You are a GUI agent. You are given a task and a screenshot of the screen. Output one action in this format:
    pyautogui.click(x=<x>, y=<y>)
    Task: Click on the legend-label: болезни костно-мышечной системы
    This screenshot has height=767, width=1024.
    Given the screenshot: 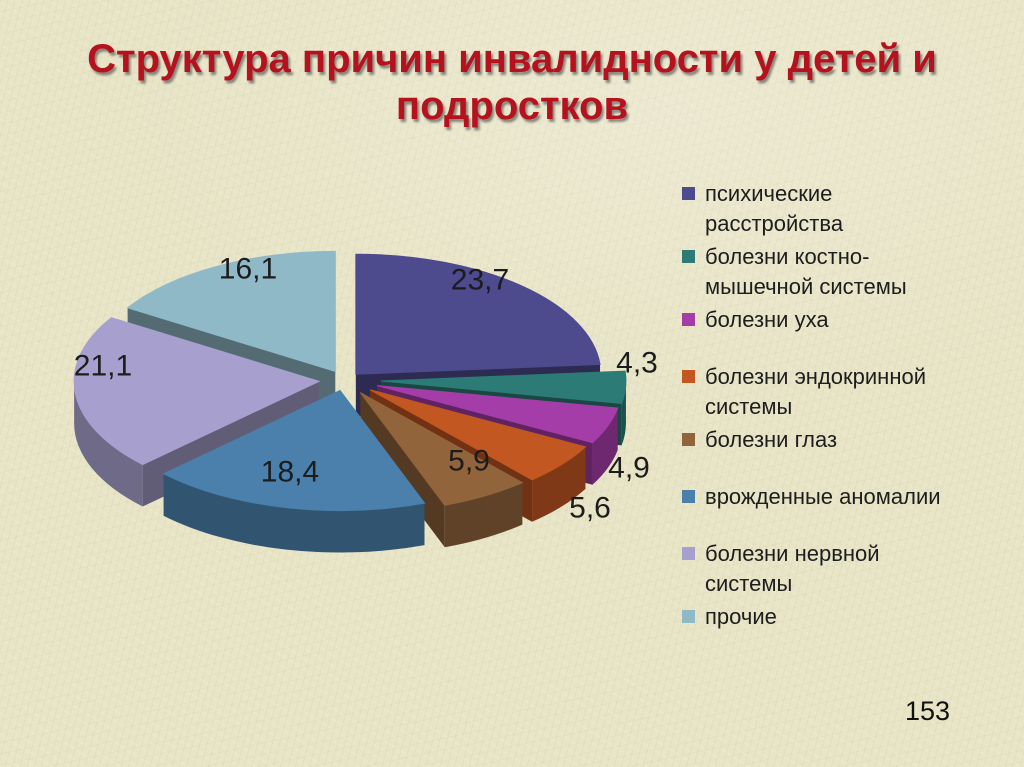 What is the action you would take?
    pyautogui.click(x=806, y=272)
    